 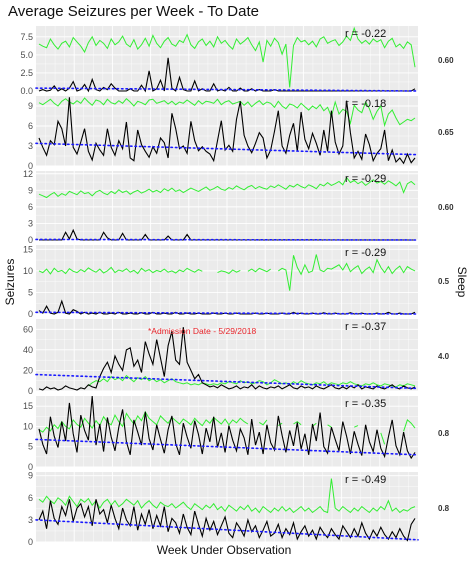 I want to click on panel-4: 0 5 10 15 r = -0.29 0.5, so click(x=236, y=281).